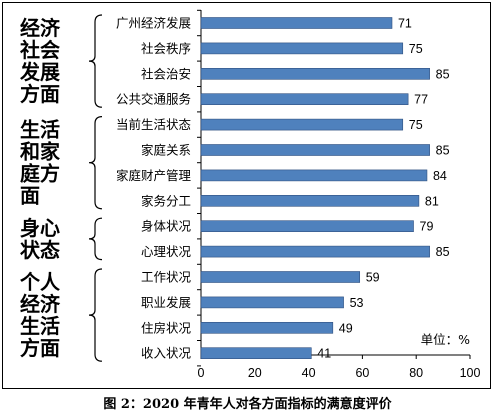 Image resolution: width=495 pixels, height=414 pixels. I want to click on category-label: 当前生活状态, so click(153, 124).